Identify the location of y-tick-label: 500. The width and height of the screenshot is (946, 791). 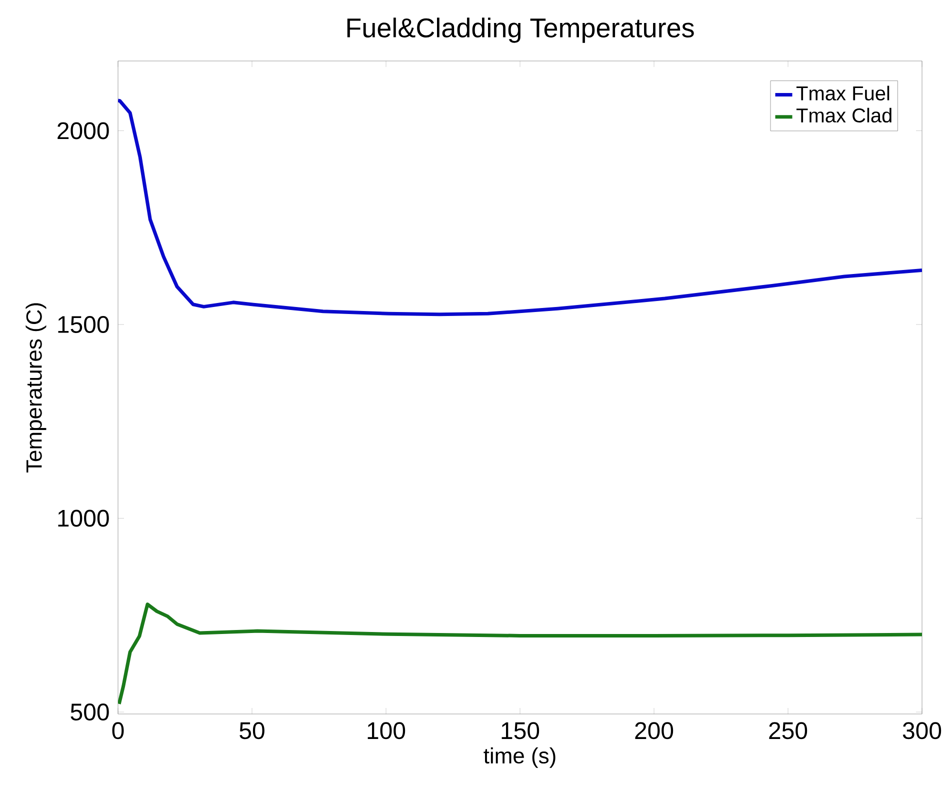
(89, 712).